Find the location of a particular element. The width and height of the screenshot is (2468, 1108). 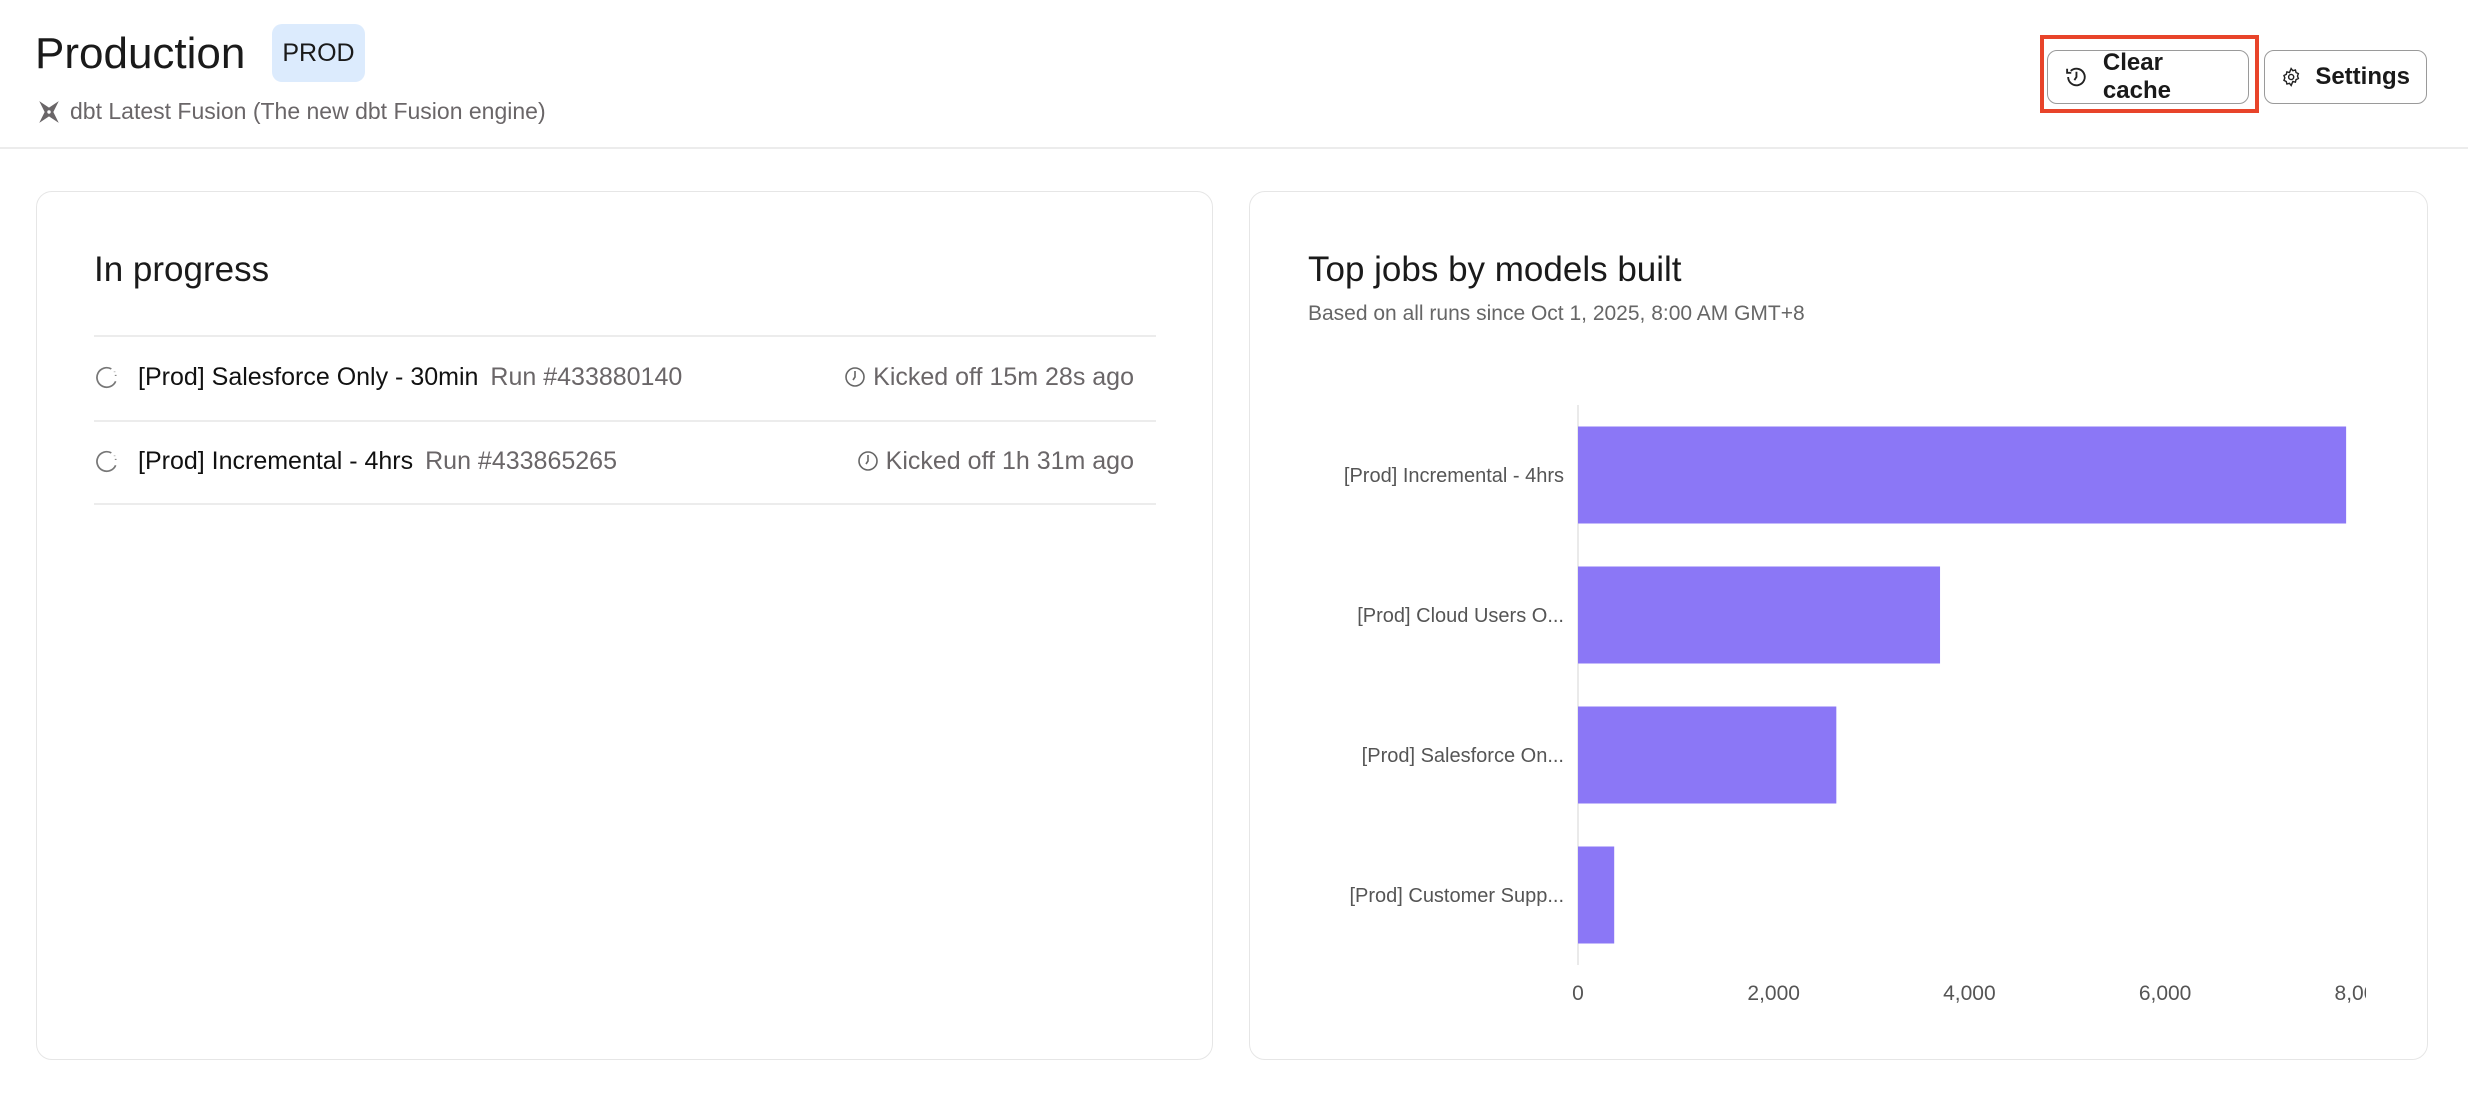

clear-cache-label: Clear cache is located at coordinates (2136, 76).